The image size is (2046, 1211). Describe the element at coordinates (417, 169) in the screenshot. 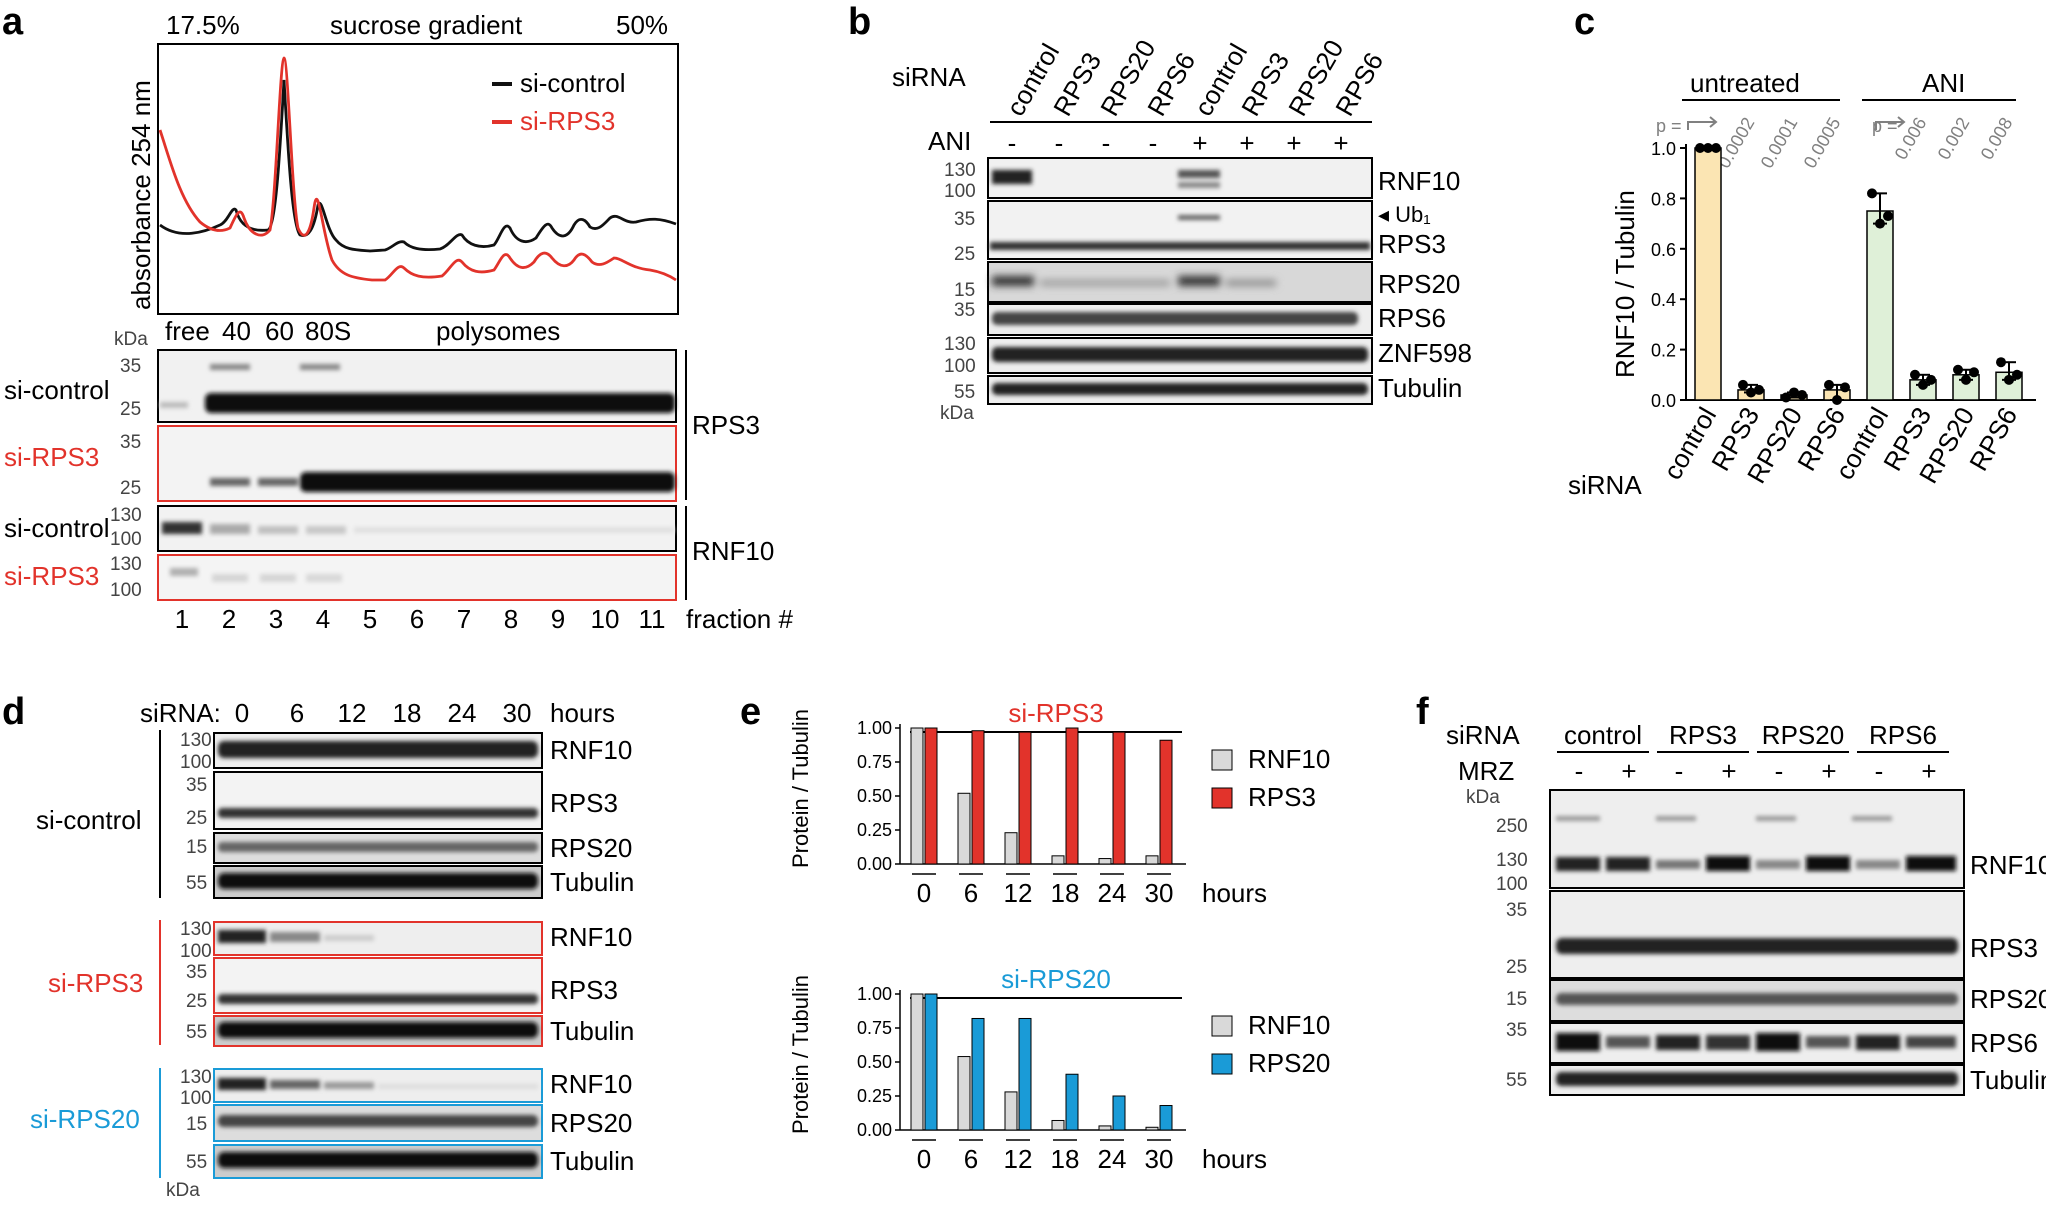

I see `si-rps3-profile-line` at that location.